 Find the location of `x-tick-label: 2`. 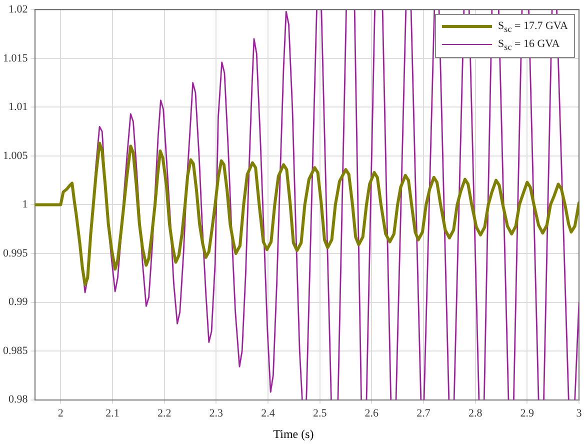

x-tick-label: 2 is located at coordinates (61, 413).